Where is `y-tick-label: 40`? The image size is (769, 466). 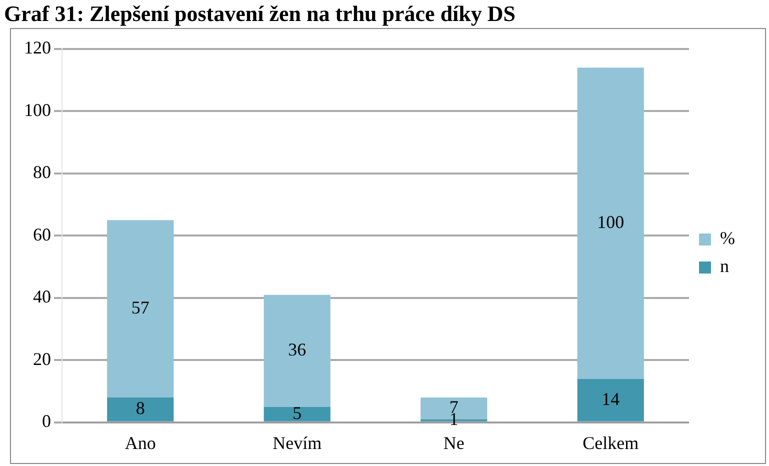
y-tick-label: 40 is located at coordinates (42, 296).